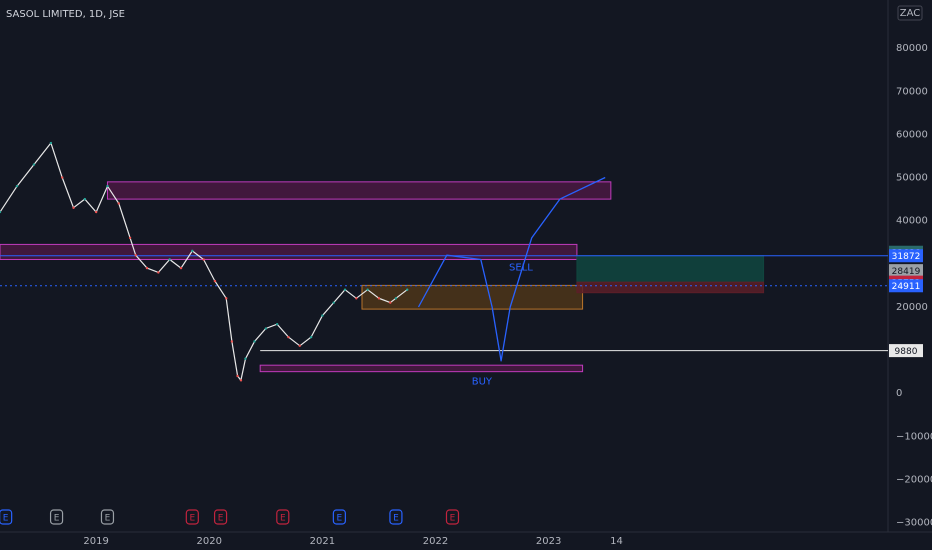 The width and height of the screenshot is (932, 550). I want to click on price-badge-label: 24911, so click(906, 287).